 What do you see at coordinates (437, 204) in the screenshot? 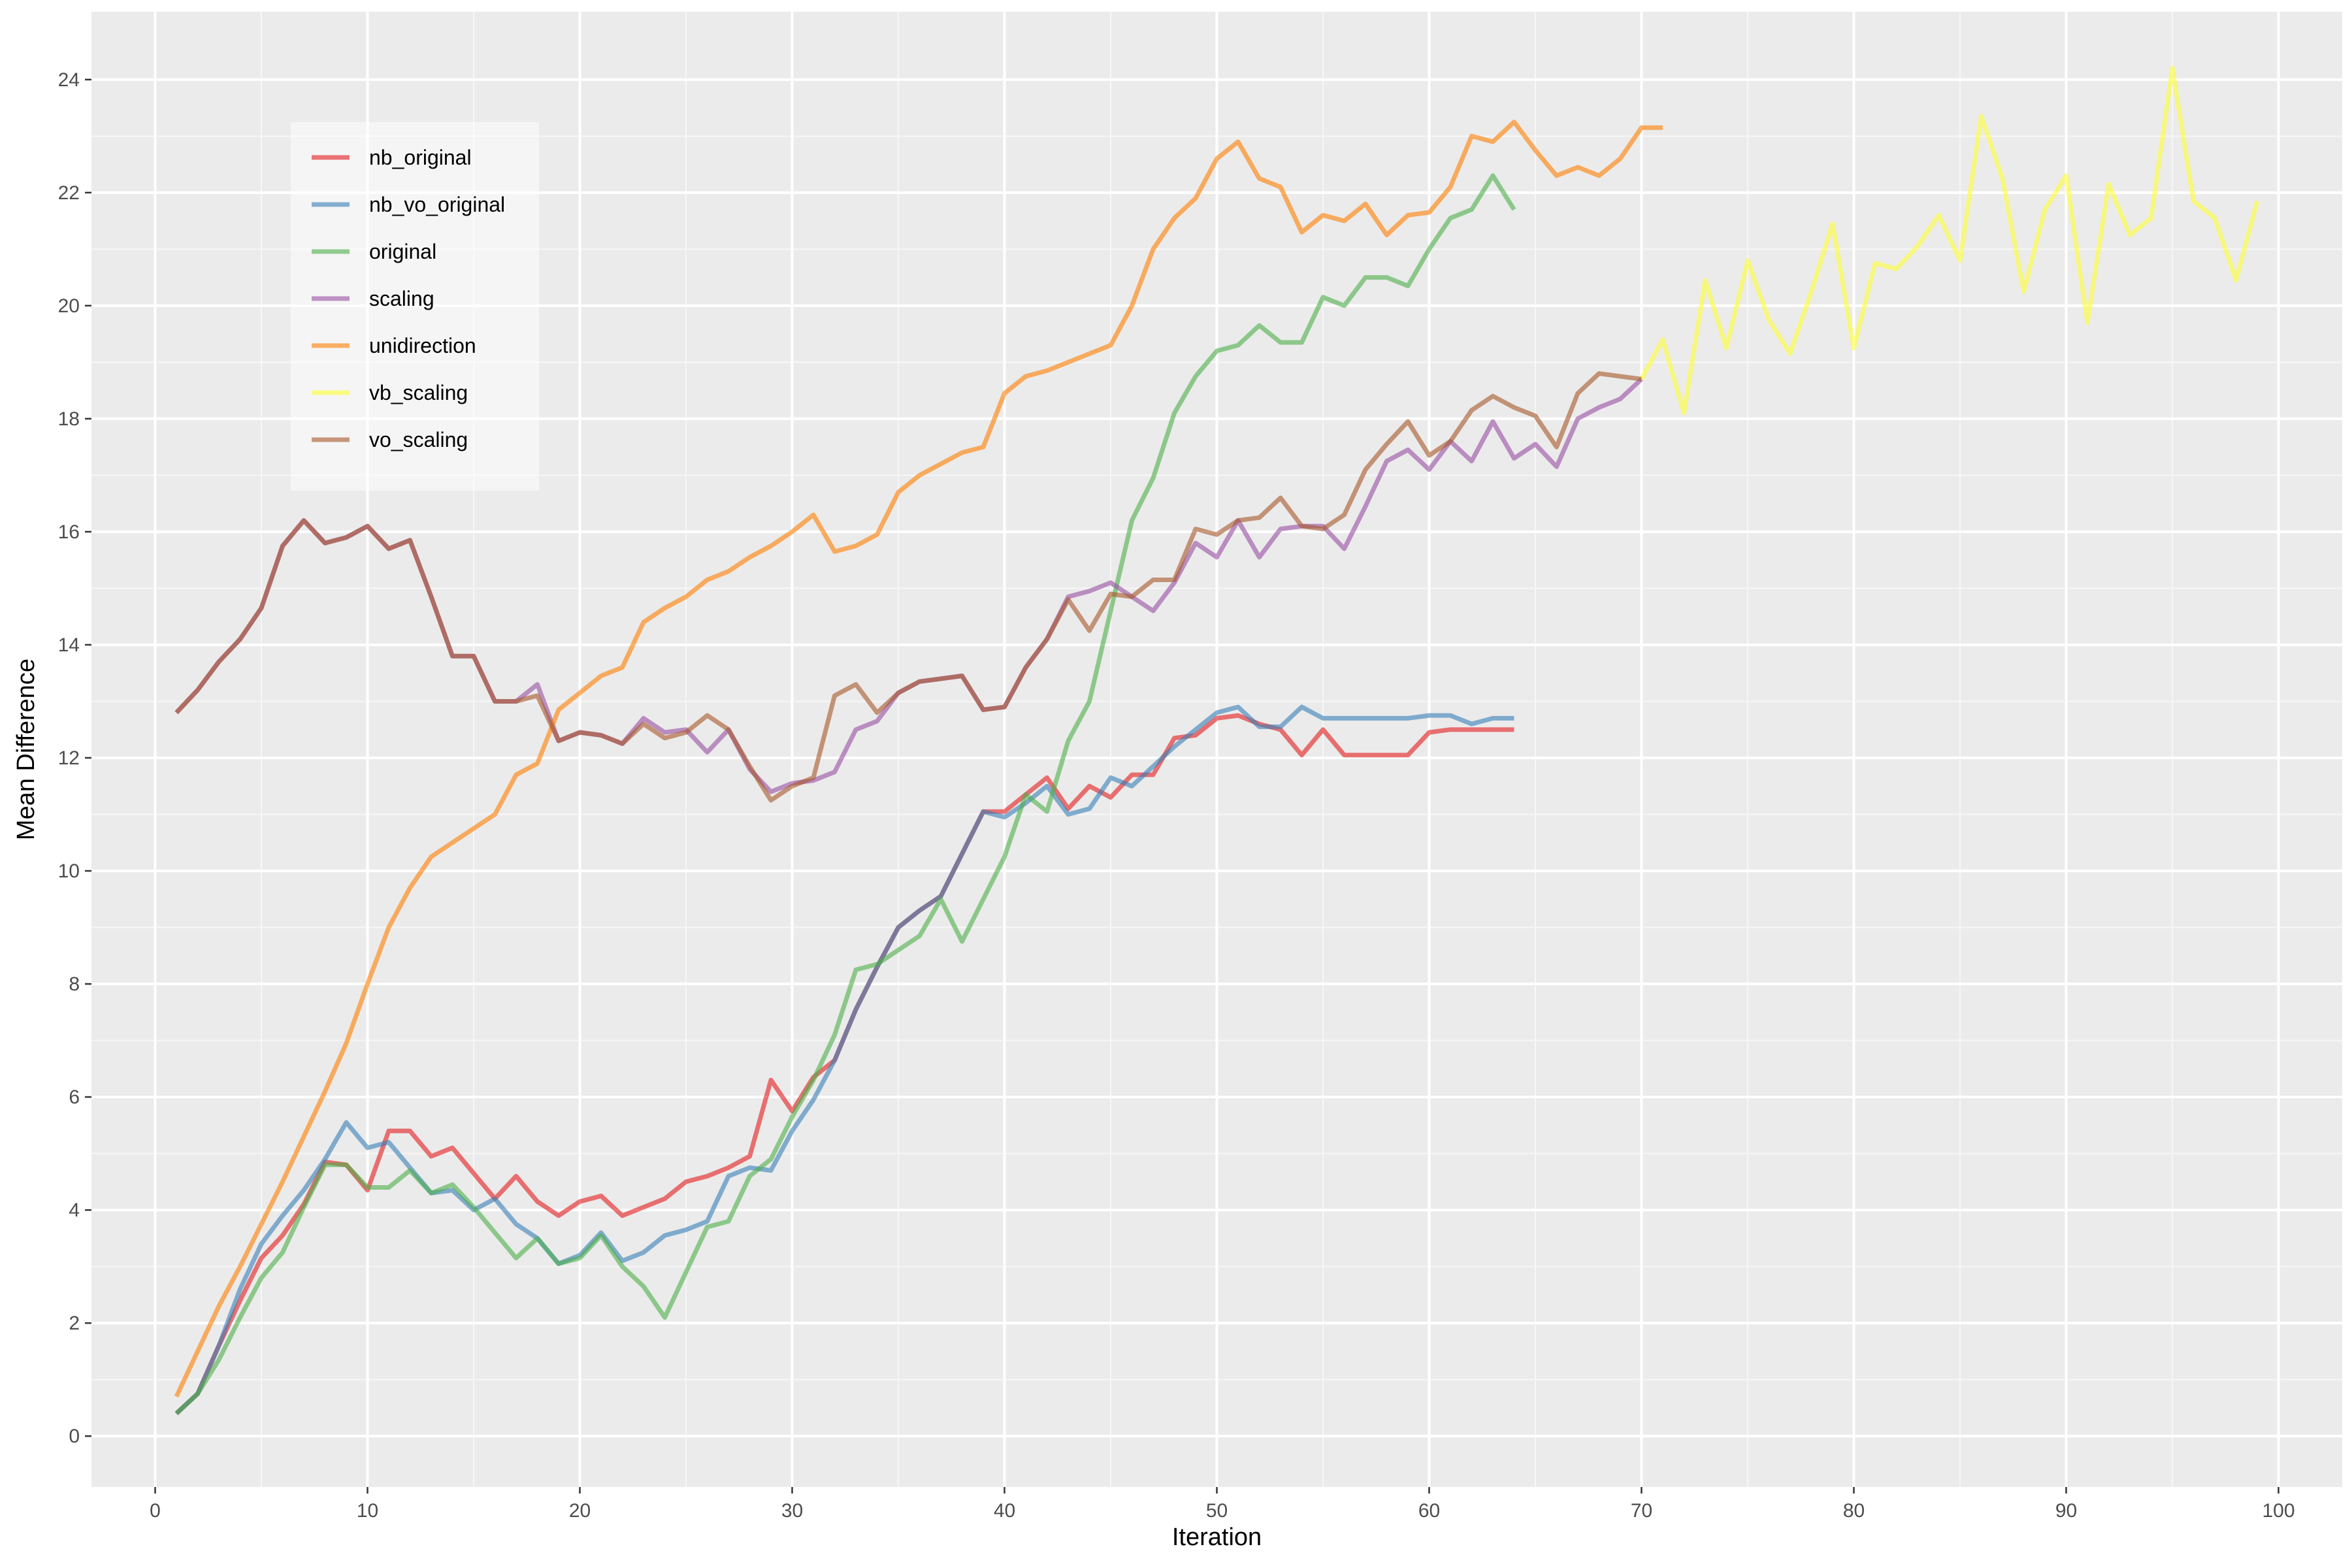
I see `legend-label: nb_vo_original` at bounding box center [437, 204].